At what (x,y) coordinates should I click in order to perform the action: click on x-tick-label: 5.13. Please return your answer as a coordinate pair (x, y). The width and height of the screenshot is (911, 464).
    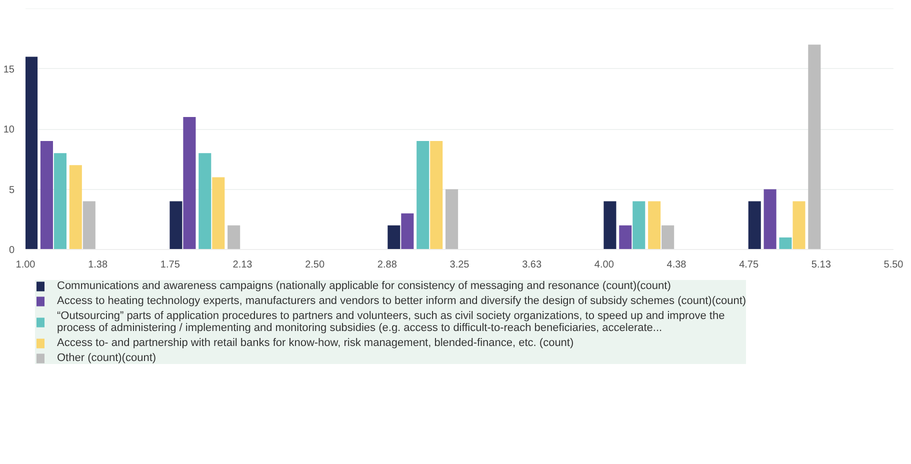
    Looking at the image, I should click on (821, 265).